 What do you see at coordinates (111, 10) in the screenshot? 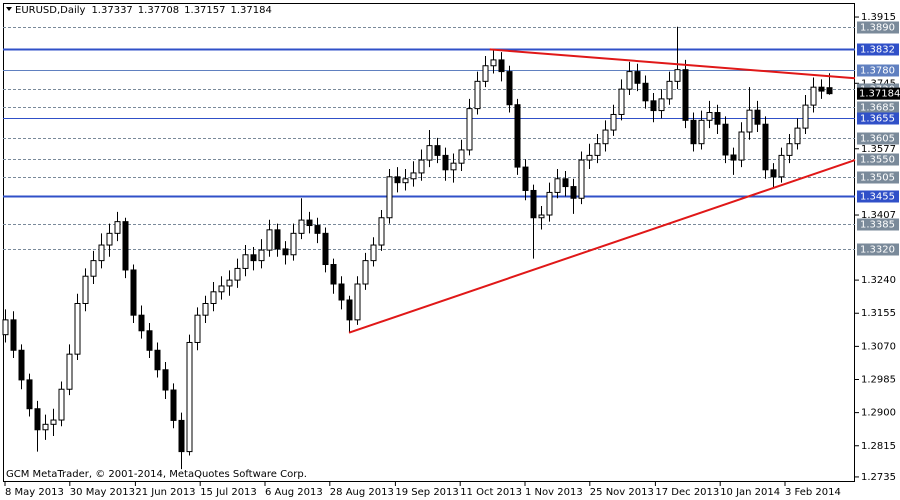
I see `open: 1.37337` at bounding box center [111, 10].